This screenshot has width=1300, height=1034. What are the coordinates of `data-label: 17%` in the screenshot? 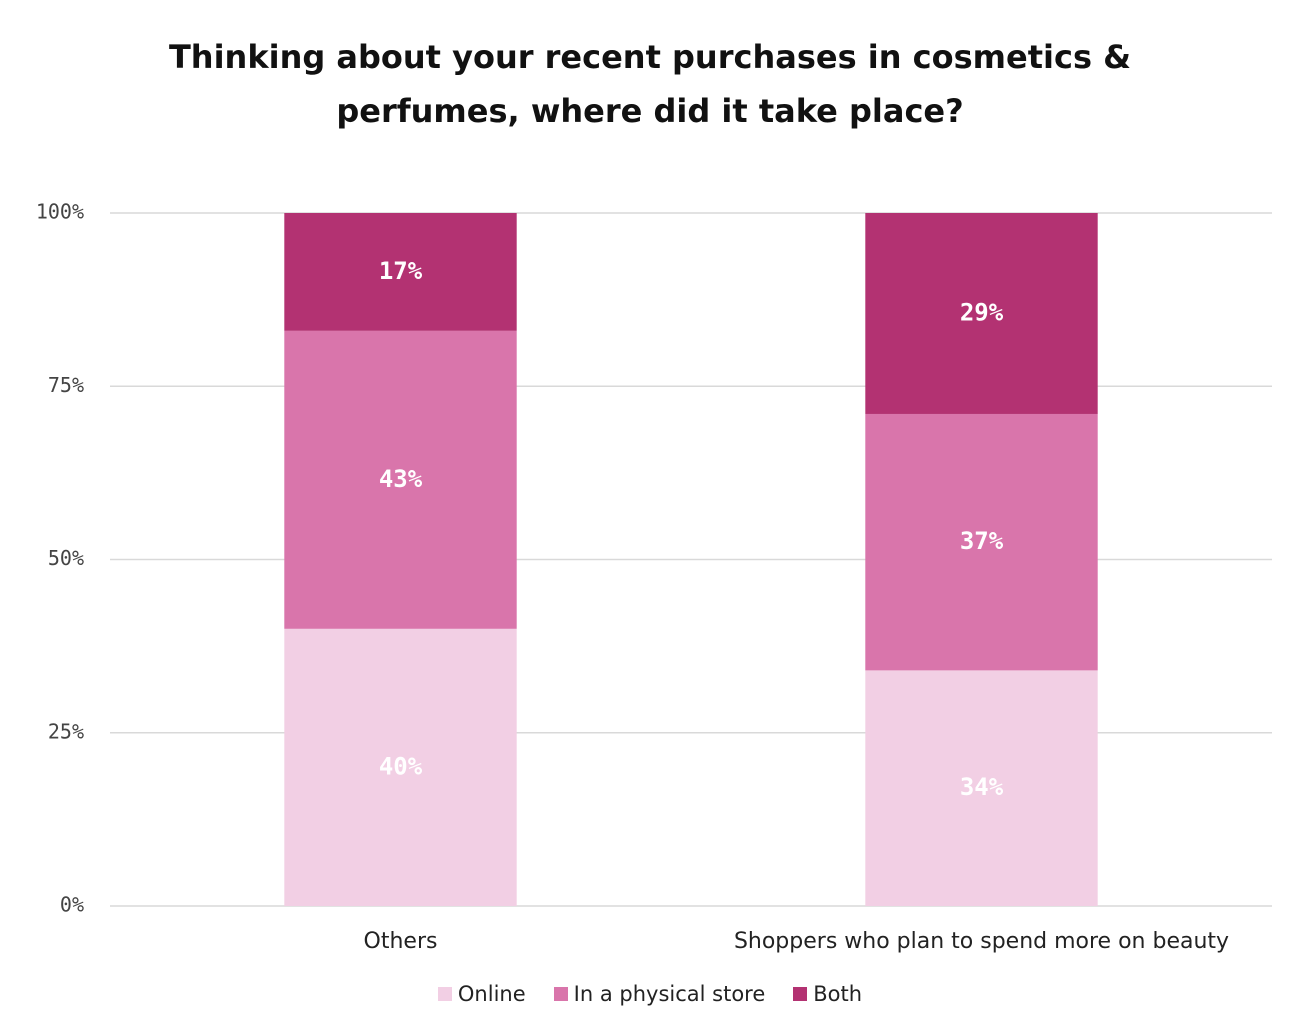 It's located at (401, 271).